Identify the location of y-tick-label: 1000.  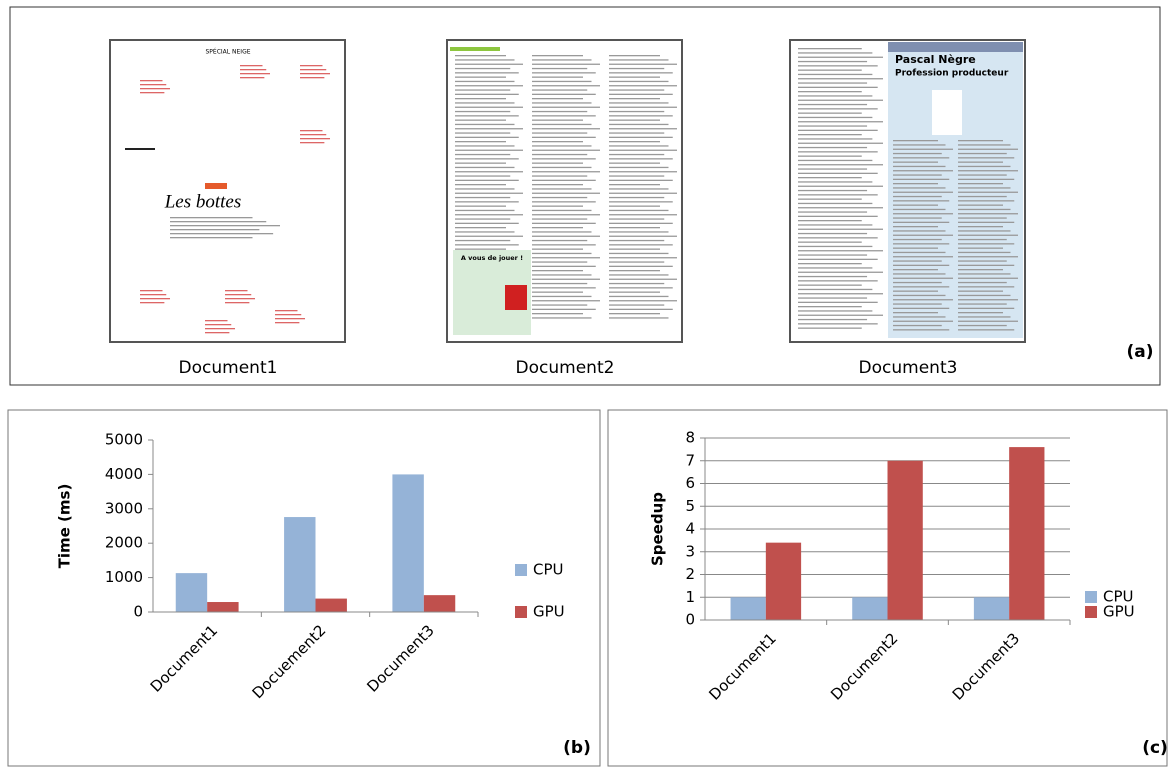
(124, 577).